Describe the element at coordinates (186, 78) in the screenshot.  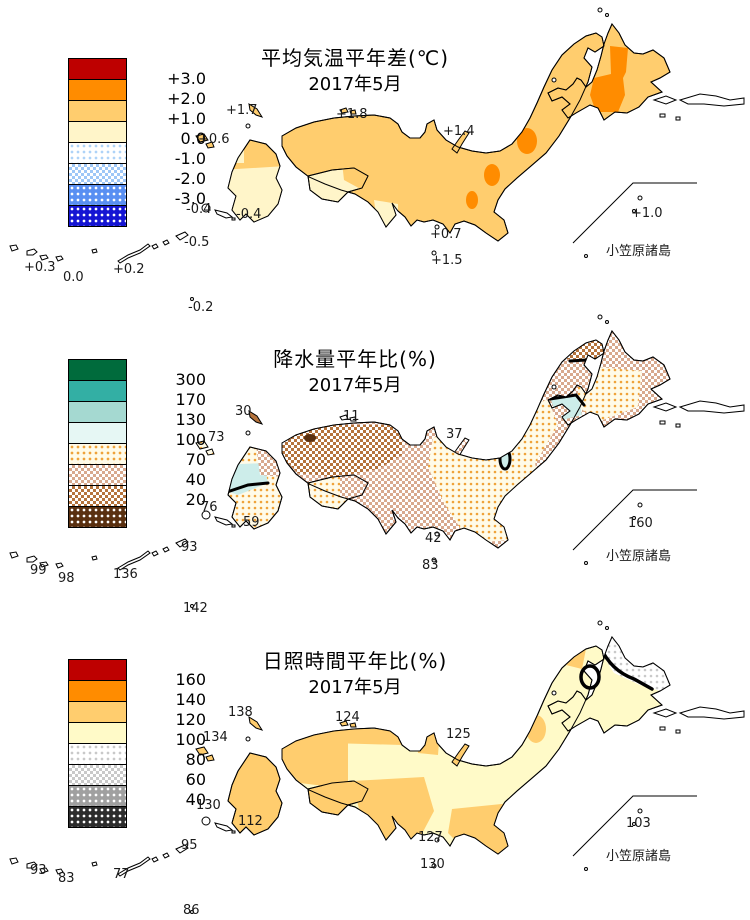
I see `legend-tick-label: +3.0` at that location.